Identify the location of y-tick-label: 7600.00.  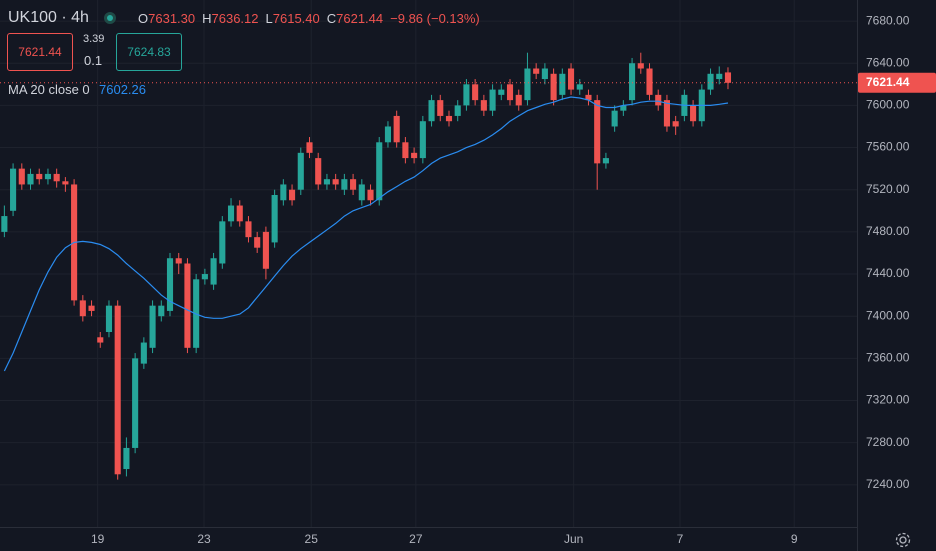
(888, 105).